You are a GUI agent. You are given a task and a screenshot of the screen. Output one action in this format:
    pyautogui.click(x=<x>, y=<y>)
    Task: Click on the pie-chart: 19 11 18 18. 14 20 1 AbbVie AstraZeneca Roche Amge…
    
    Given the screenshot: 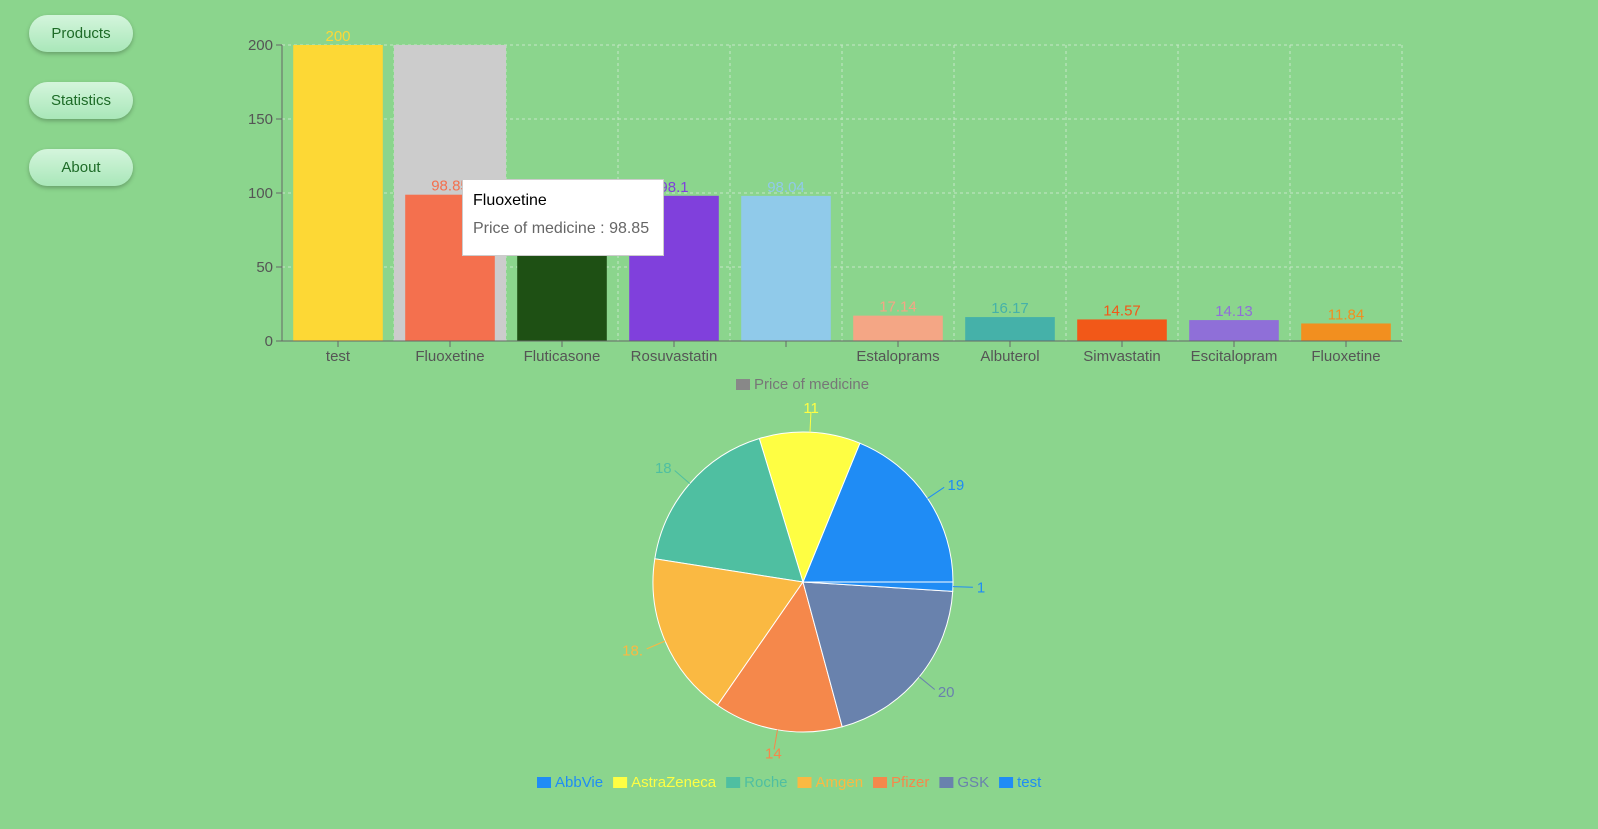 What is the action you would take?
    pyautogui.click(x=789, y=595)
    